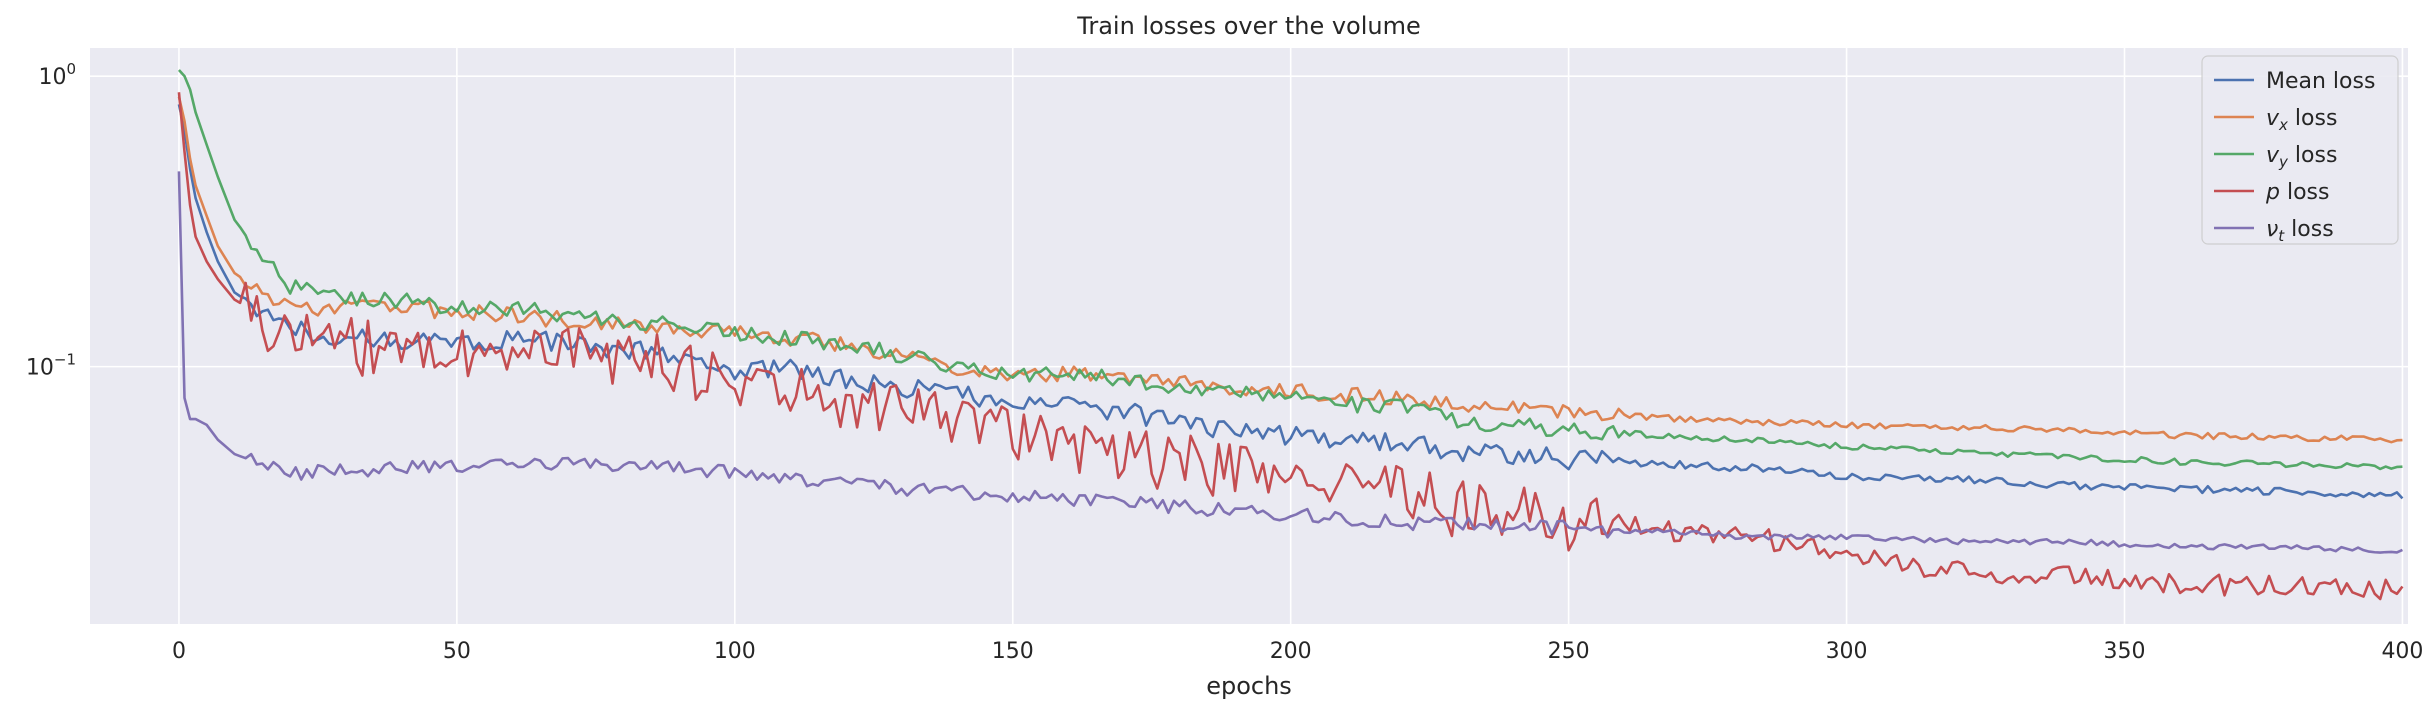  What do you see at coordinates (2125, 651) in the screenshot?
I see `x-tick-label: 350` at bounding box center [2125, 651].